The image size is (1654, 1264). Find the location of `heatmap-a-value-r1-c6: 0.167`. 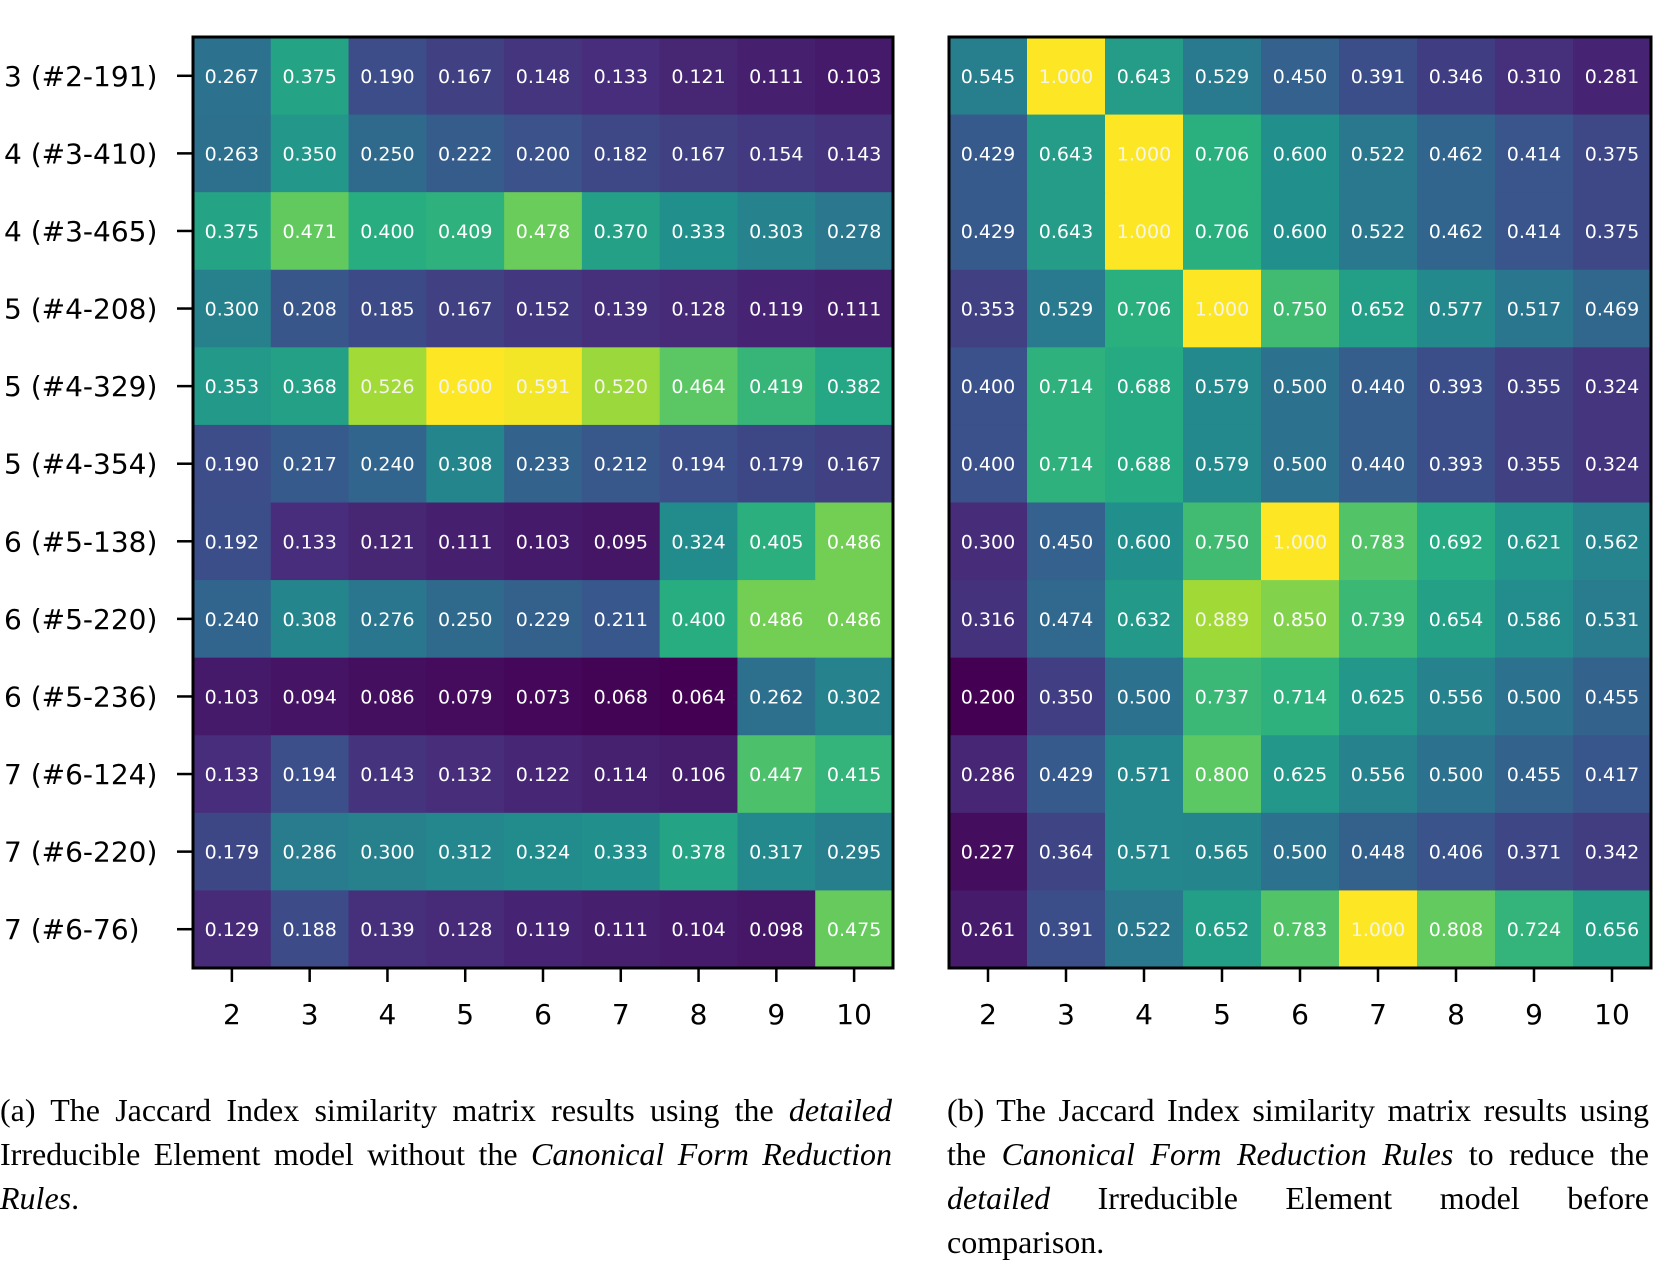

heatmap-a-value-r1-c6: 0.167 is located at coordinates (698, 154).